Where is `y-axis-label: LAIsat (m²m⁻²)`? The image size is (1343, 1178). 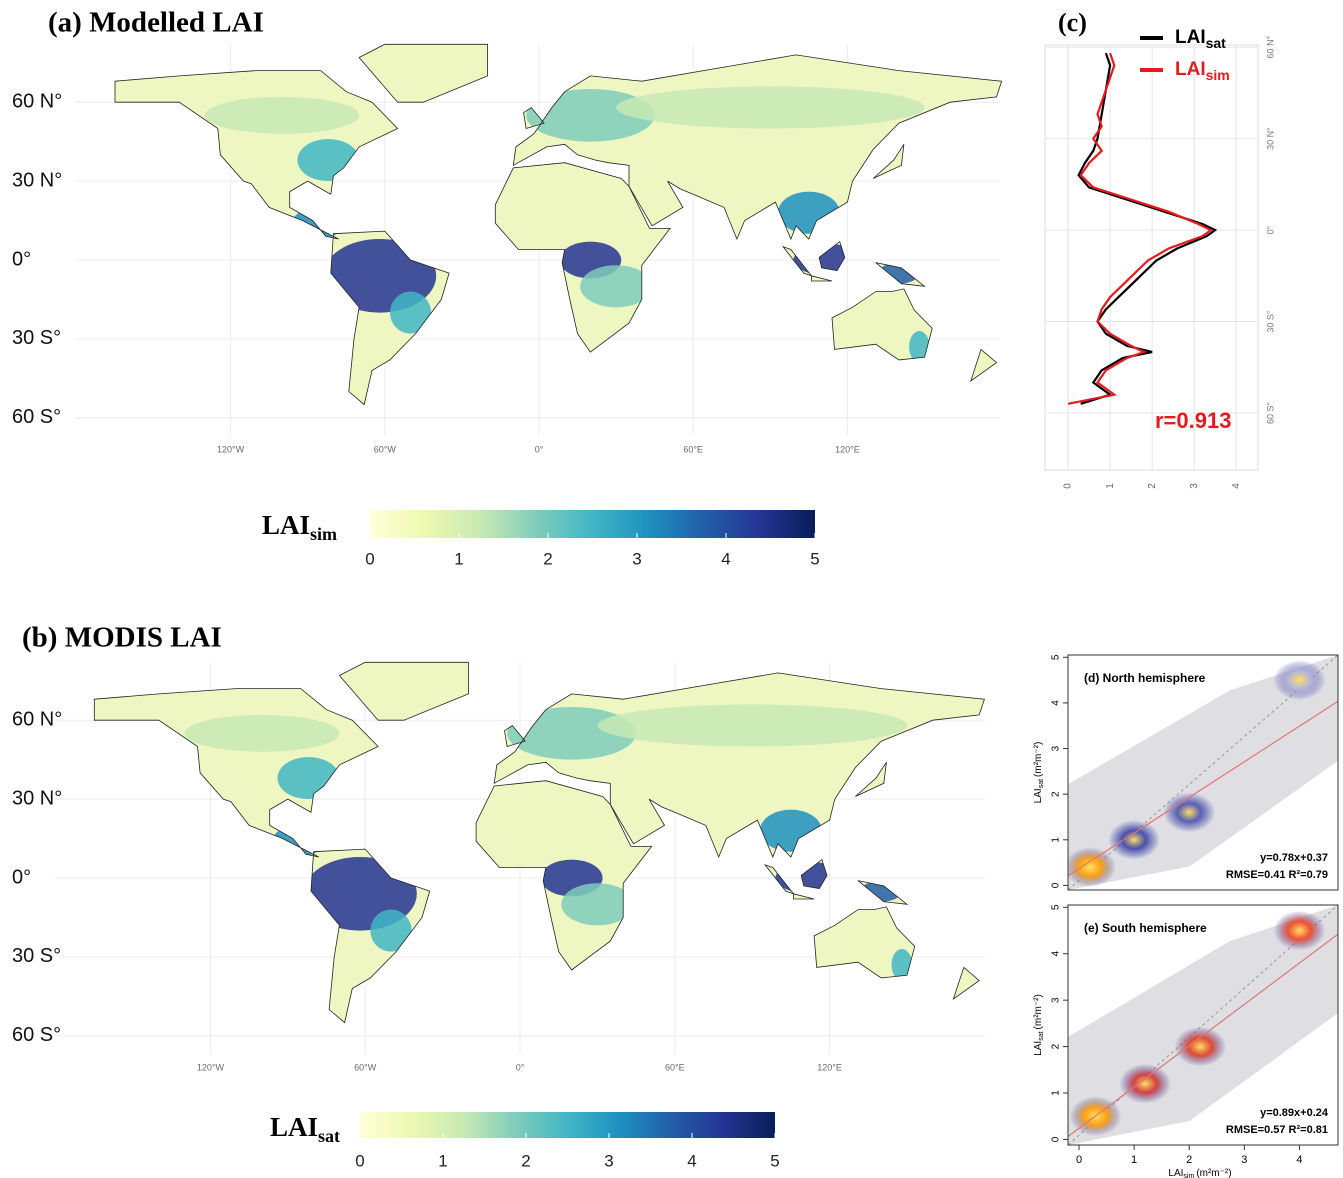 y-axis-label: LAIsat (m²m⁻²) is located at coordinates (1039, 1025).